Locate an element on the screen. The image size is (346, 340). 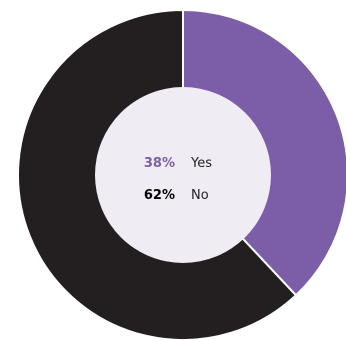
legend-yes-percent: 38% is located at coordinates (159, 163).